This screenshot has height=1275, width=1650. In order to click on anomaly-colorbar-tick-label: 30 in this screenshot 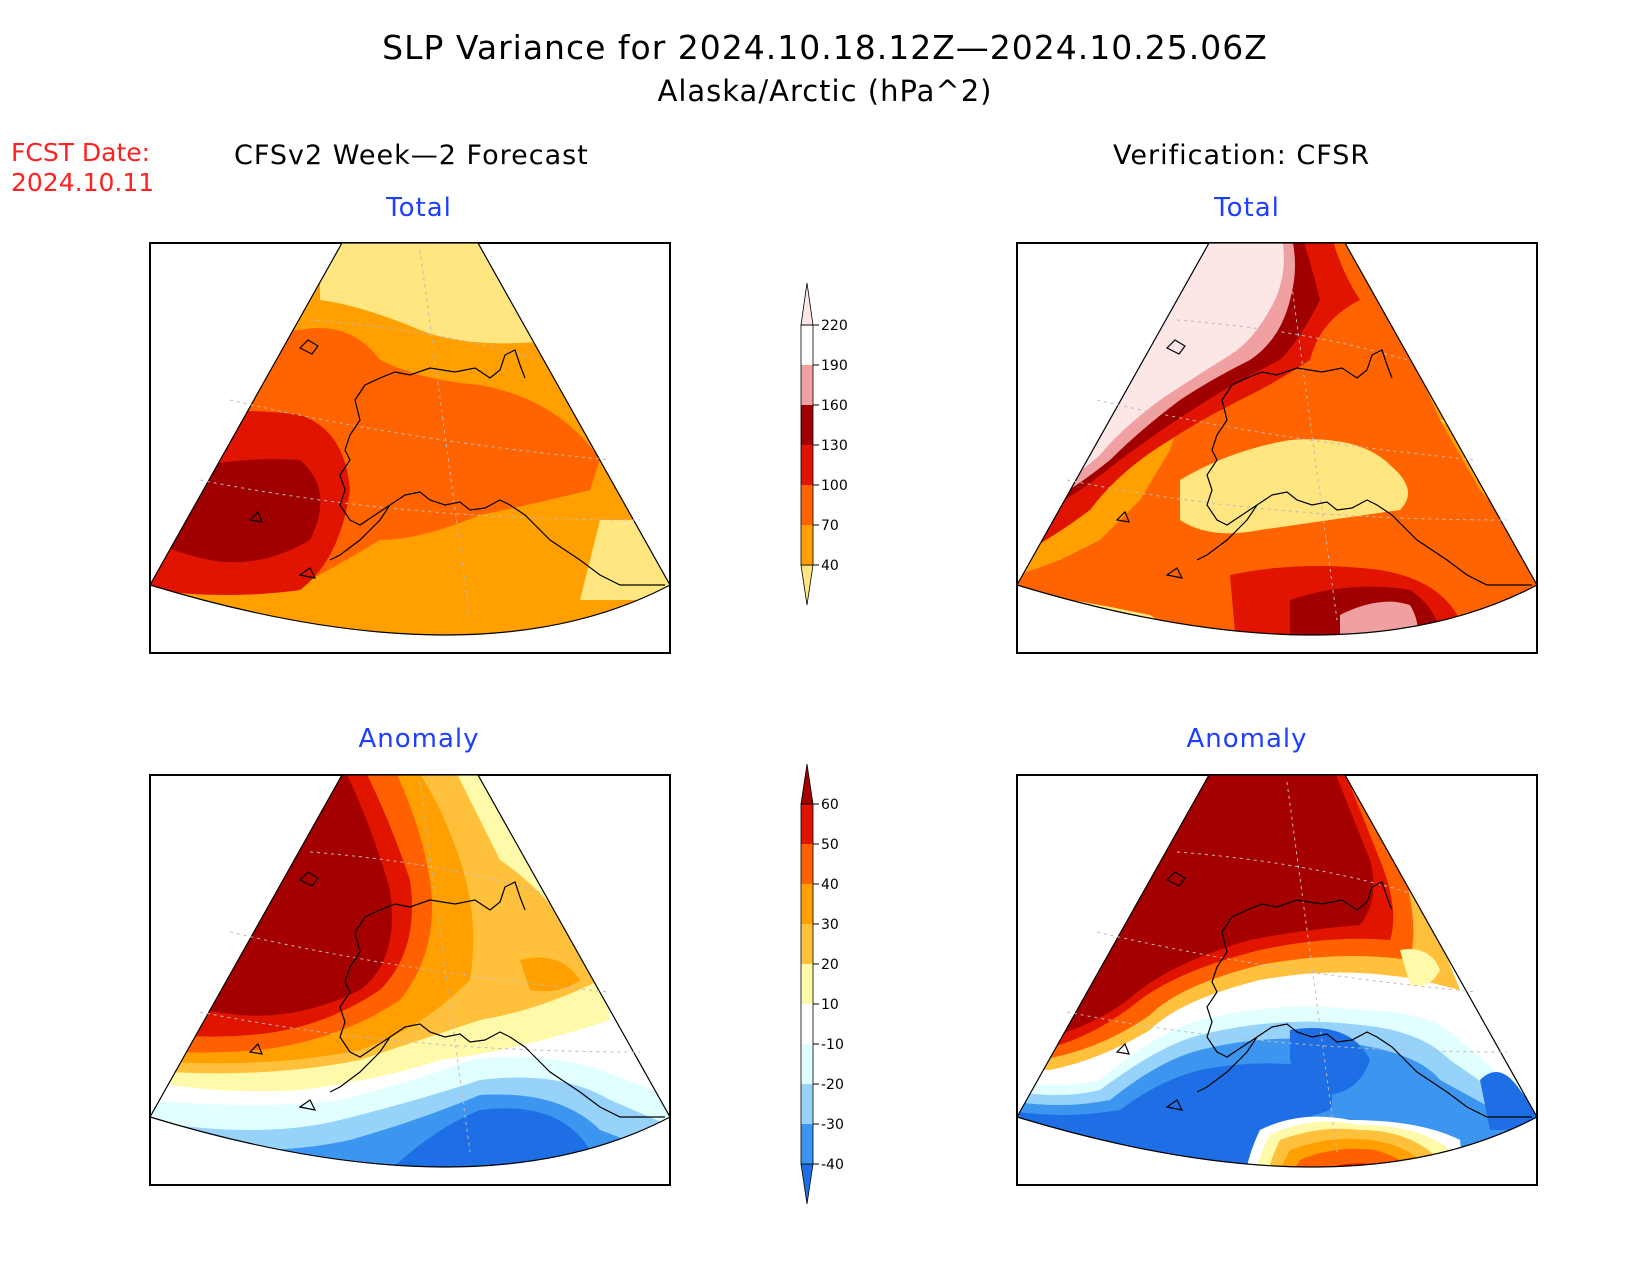, I will do `click(830, 925)`.